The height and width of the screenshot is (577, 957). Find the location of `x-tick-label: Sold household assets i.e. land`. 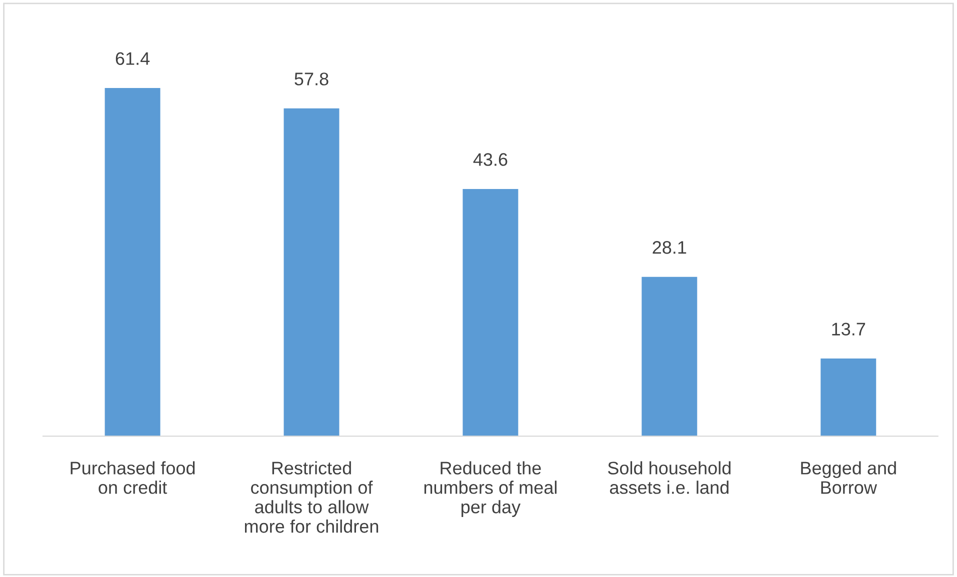

x-tick-label: Sold household assets i.e. land is located at coordinates (669, 477).